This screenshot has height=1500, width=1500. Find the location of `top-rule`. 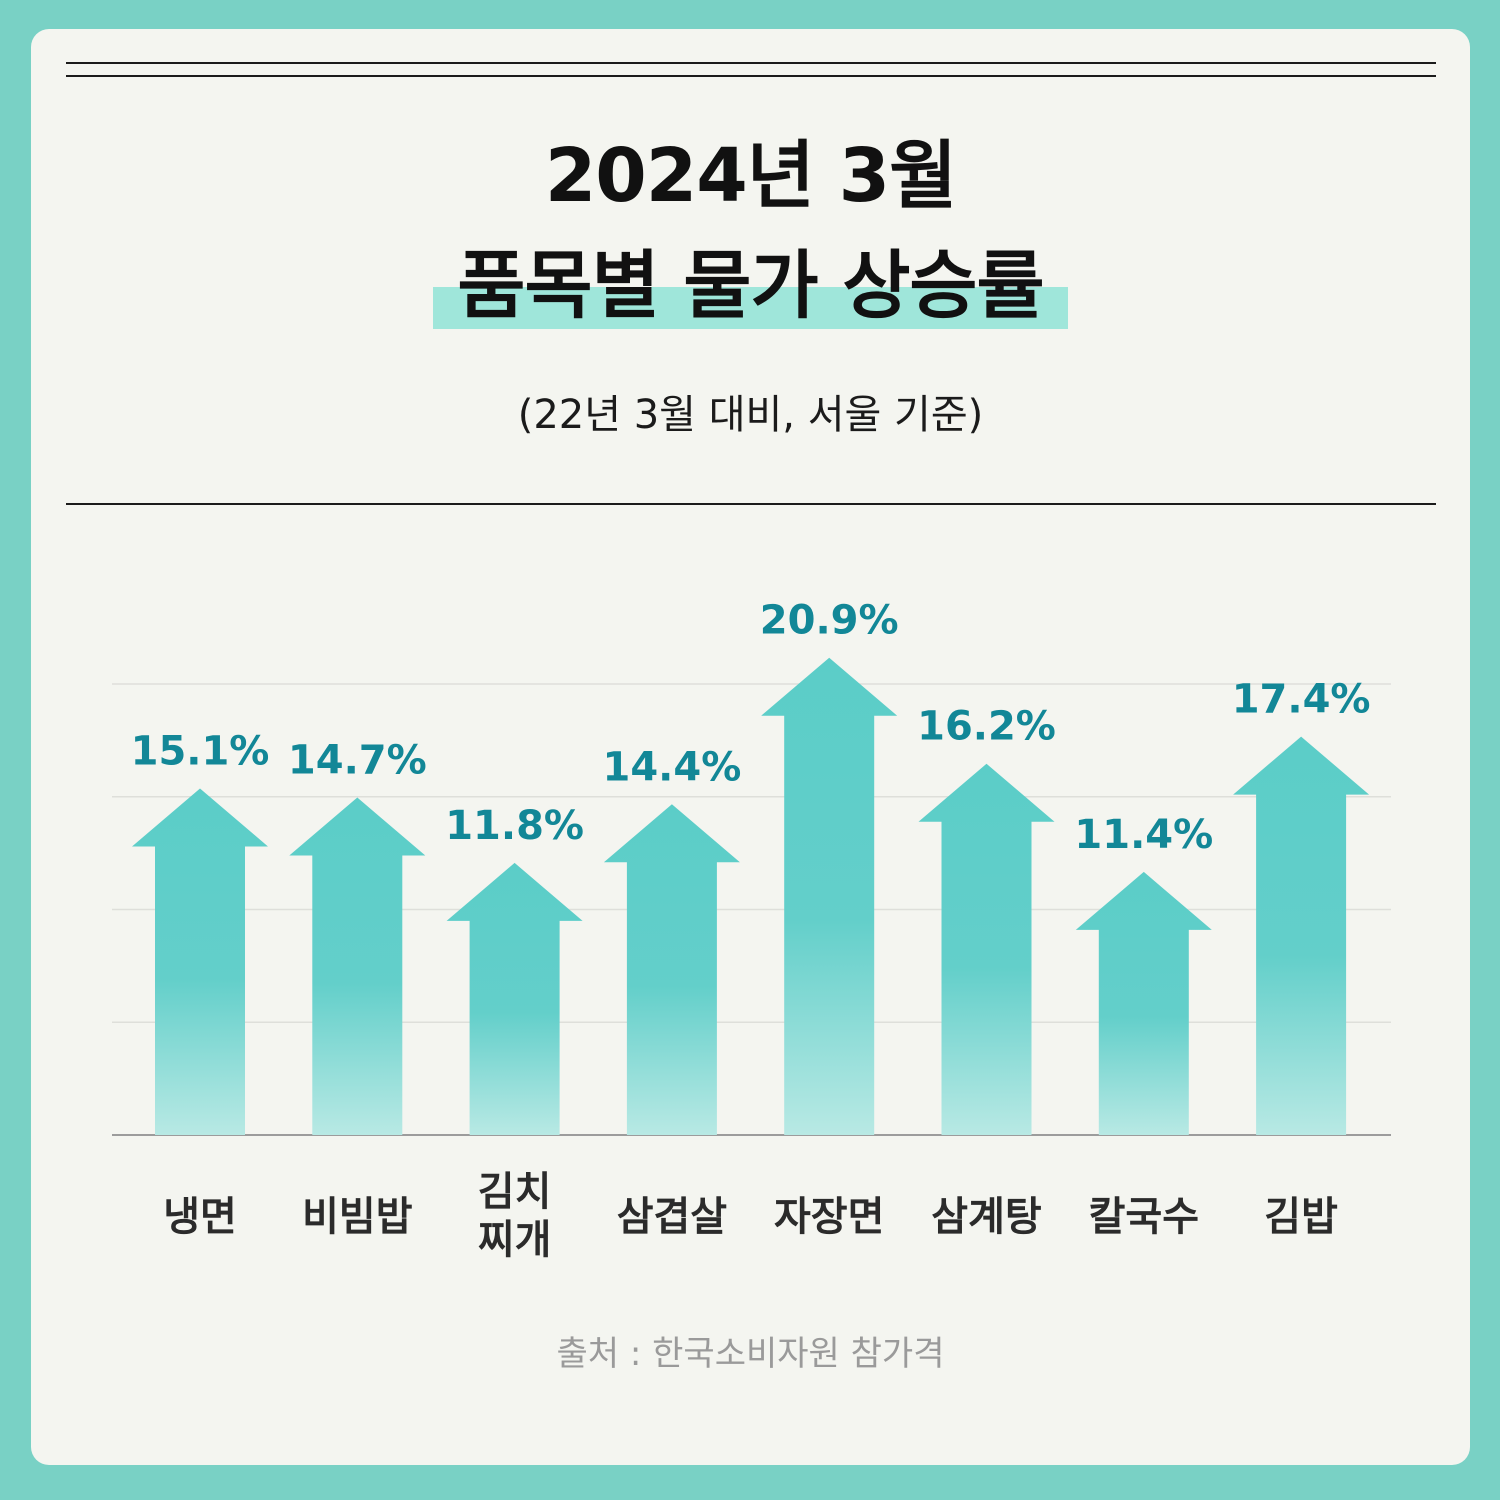

top-rule is located at coordinates (751, 63).